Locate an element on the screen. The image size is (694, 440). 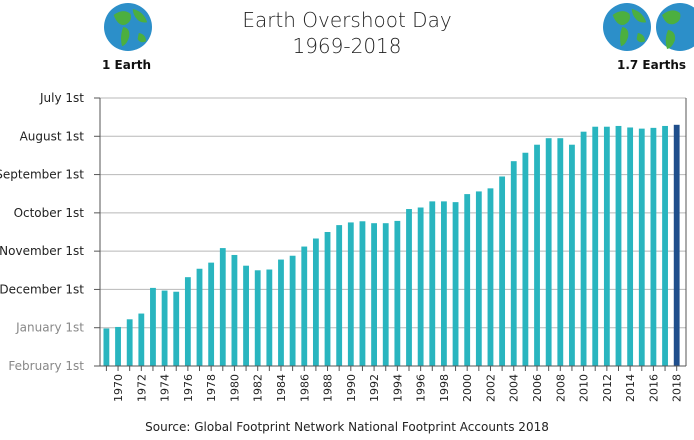
x-tick-label: 2016 is located at coordinates (653, 388).